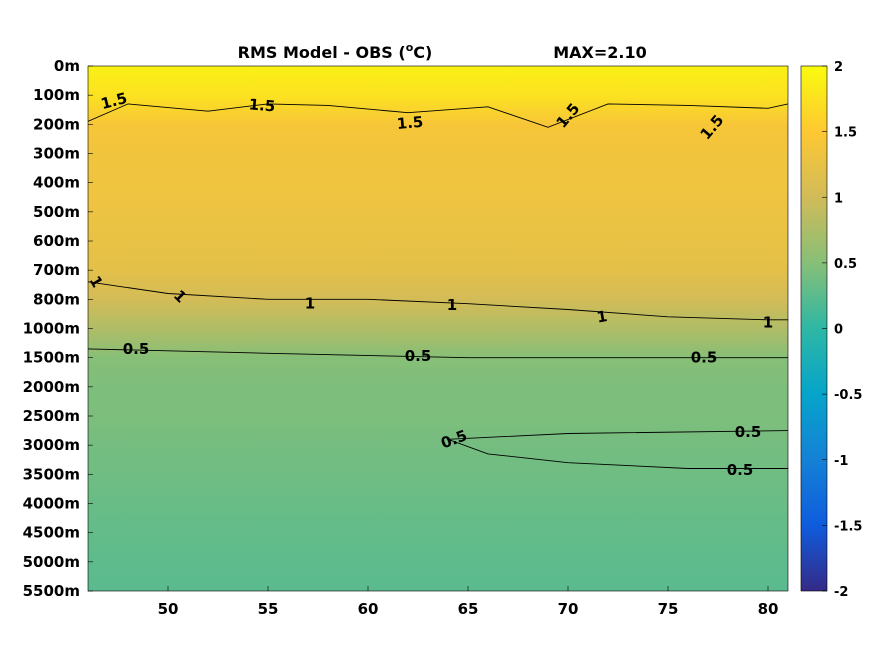  What do you see at coordinates (838, 198) in the screenshot?
I see `colorbar-tick-label: 1` at bounding box center [838, 198].